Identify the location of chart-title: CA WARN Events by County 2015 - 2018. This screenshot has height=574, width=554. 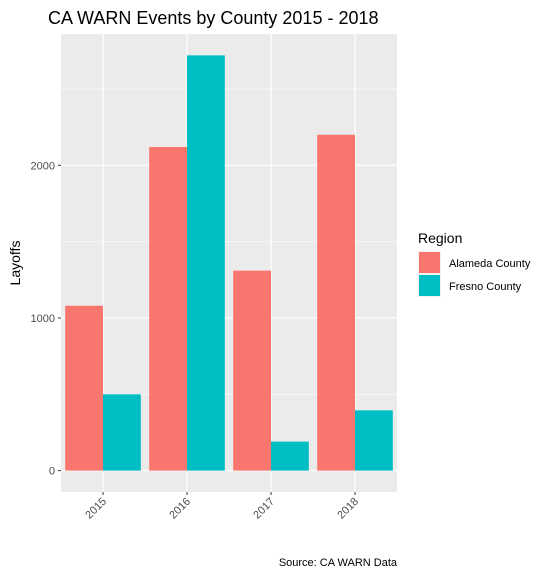
(213, 18).